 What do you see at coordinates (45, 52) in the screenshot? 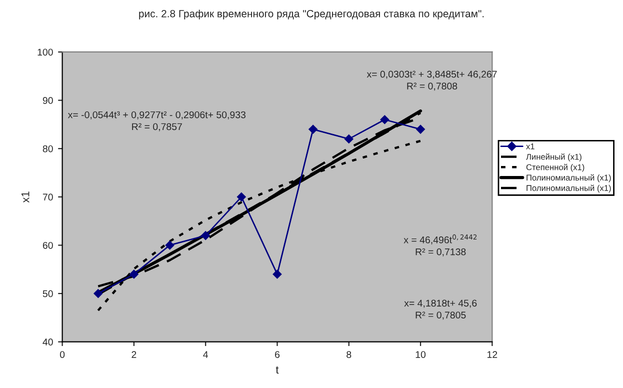
I see `y-tick-label: 100` at bounding box center [45, 52].